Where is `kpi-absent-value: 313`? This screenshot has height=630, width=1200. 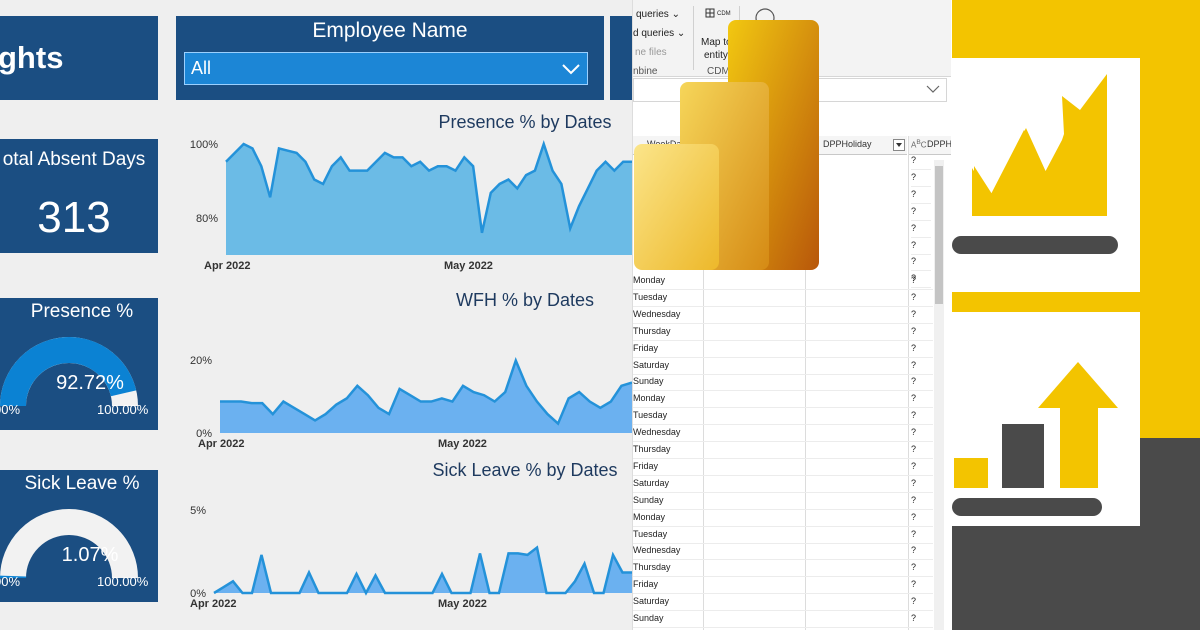
kpi-absent-value: 313 is located at coordinates (74, 217).